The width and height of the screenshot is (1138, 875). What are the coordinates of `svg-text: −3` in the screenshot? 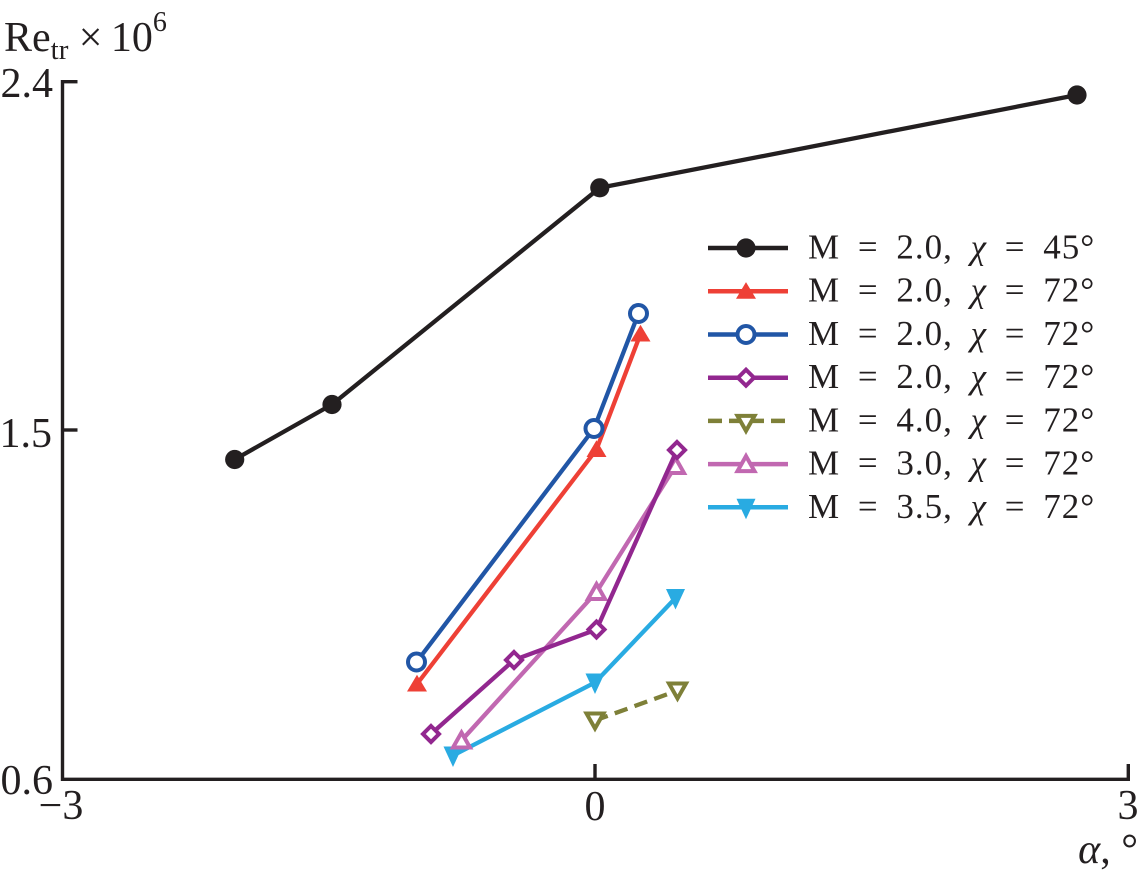 It's located at (61, 806).